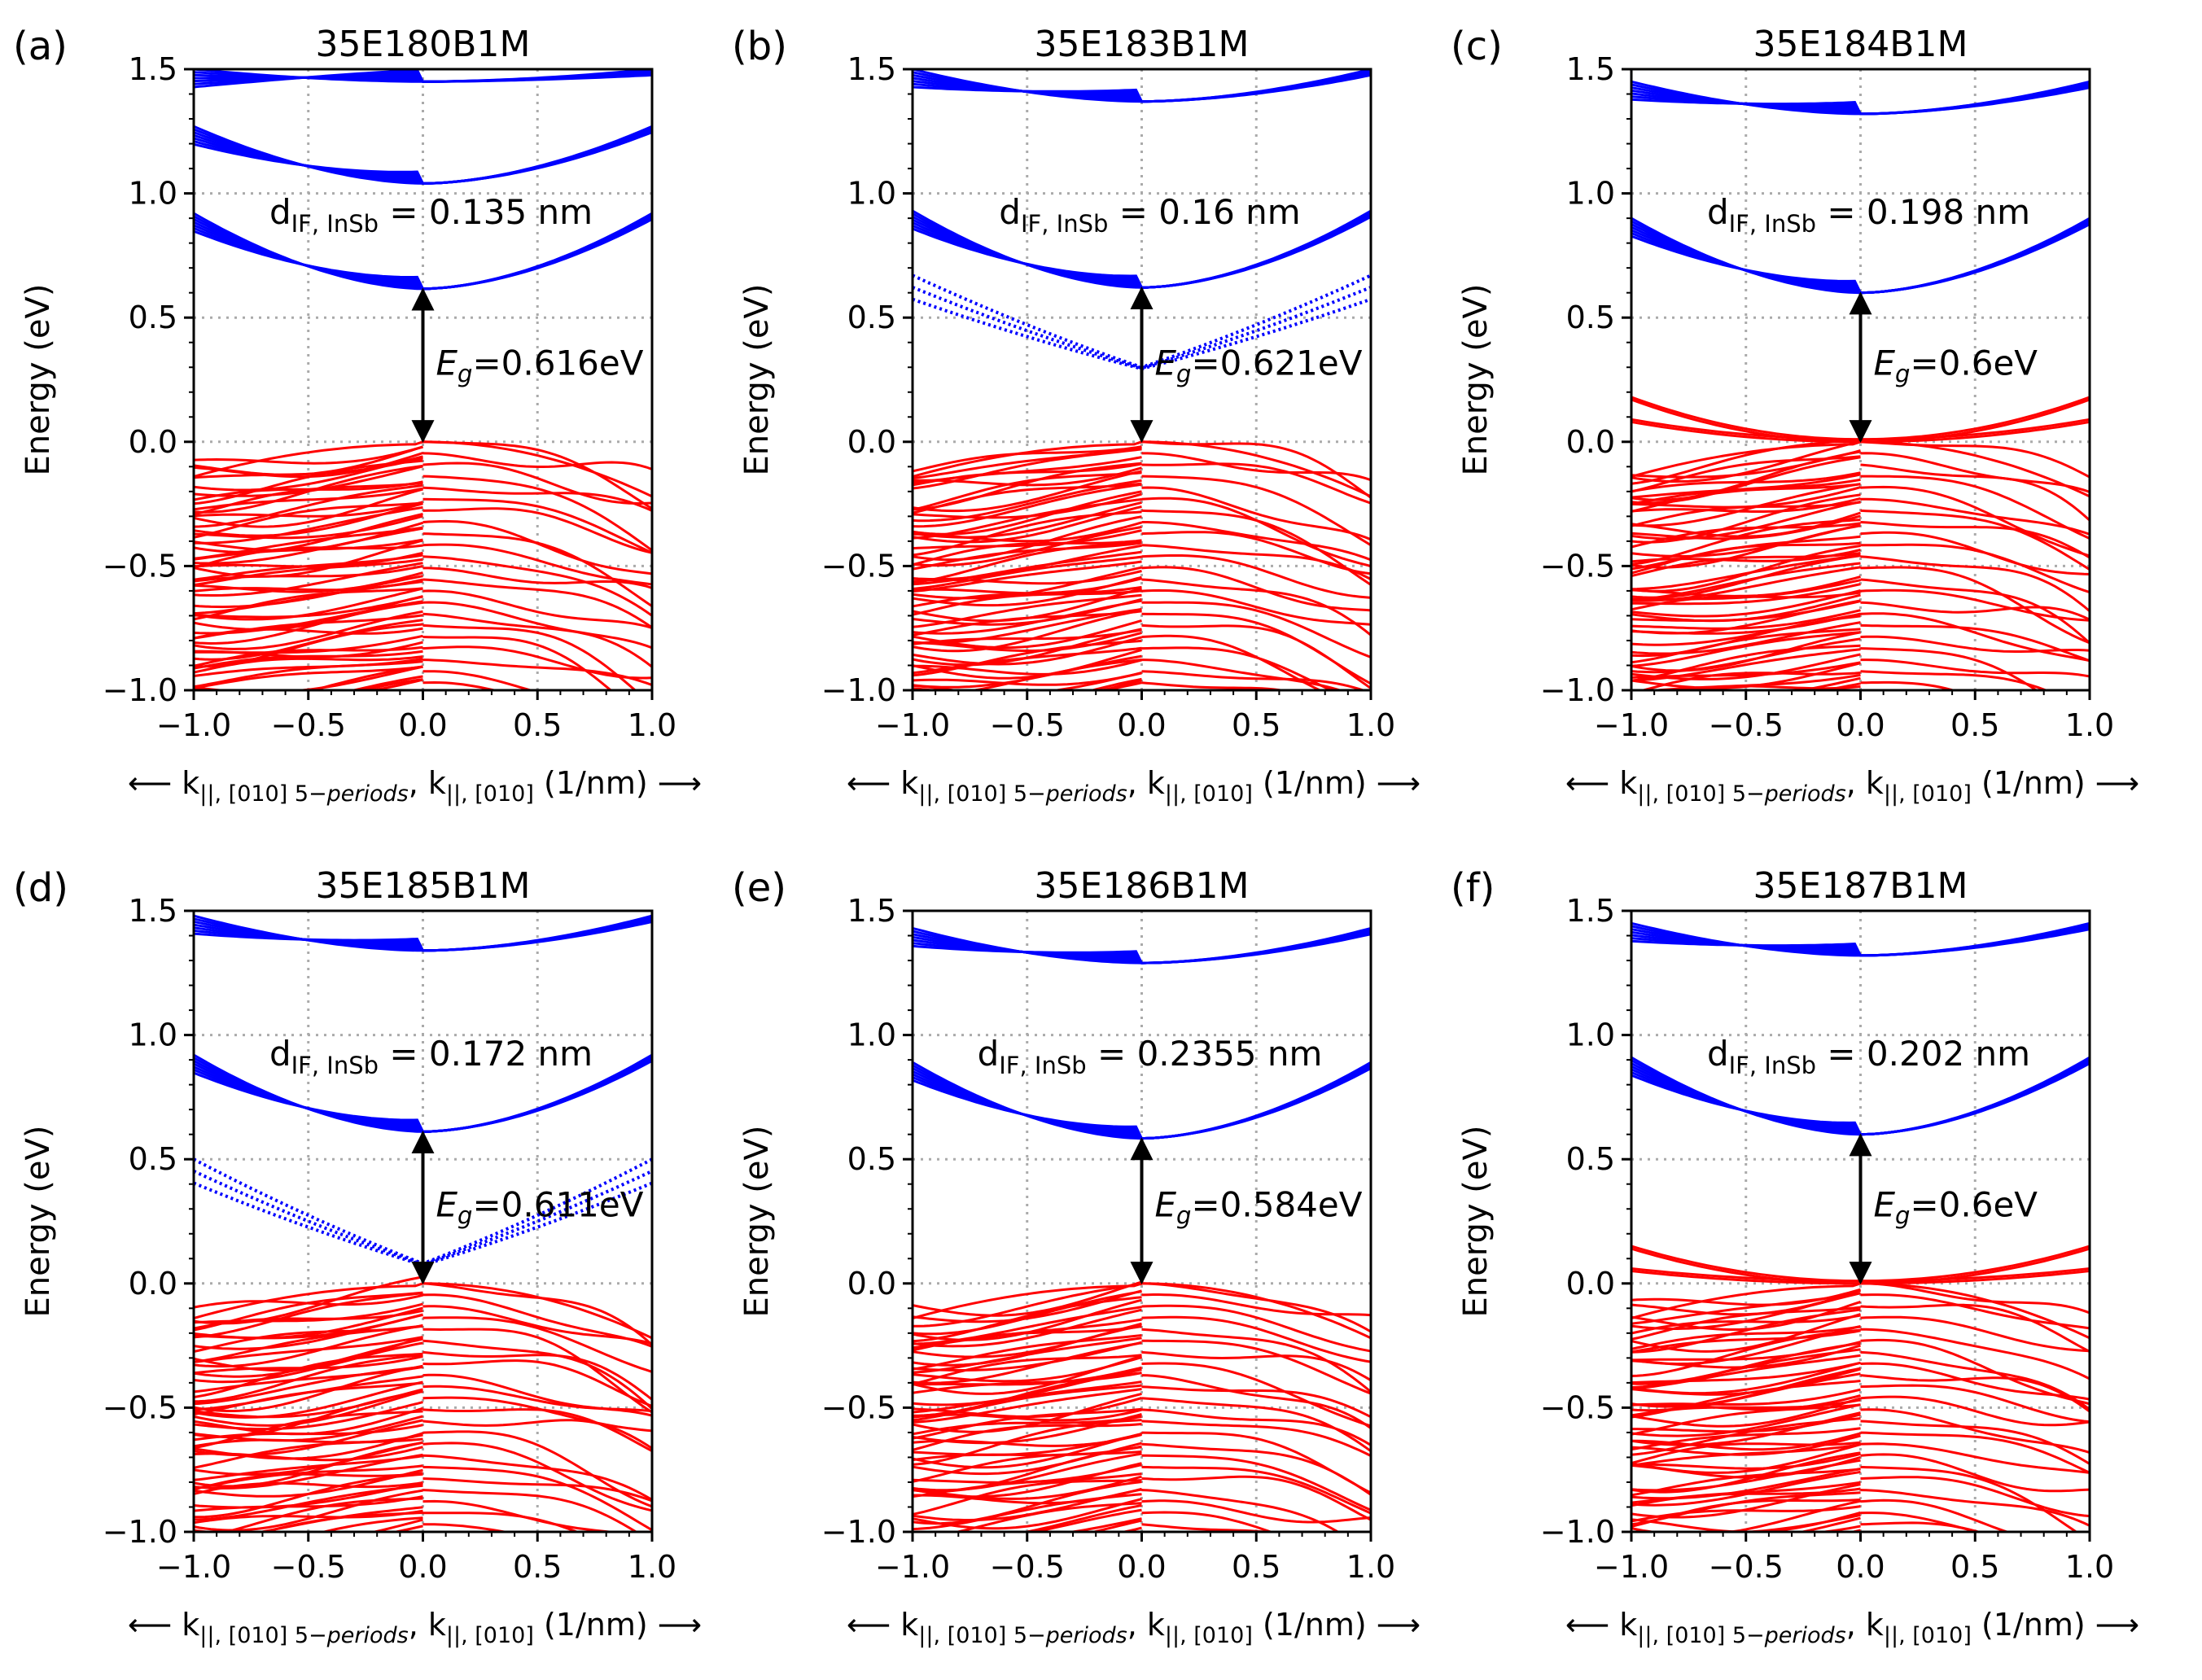  I want to click on panel-title: 35E184B1M, so click(1861, 45).